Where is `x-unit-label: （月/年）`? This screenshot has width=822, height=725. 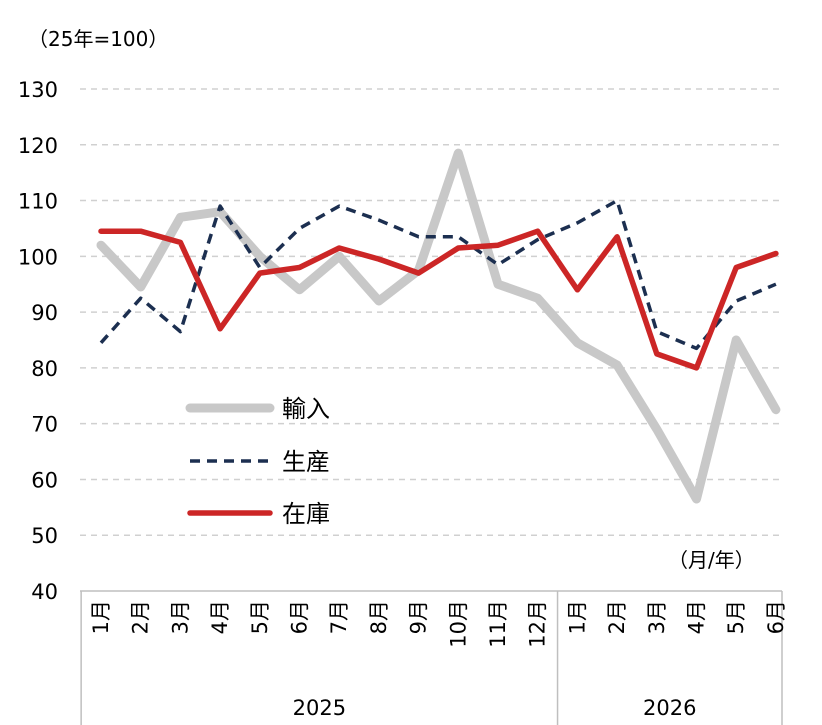
x-unit-label: （月/年） is located at coordinates (711, 560).